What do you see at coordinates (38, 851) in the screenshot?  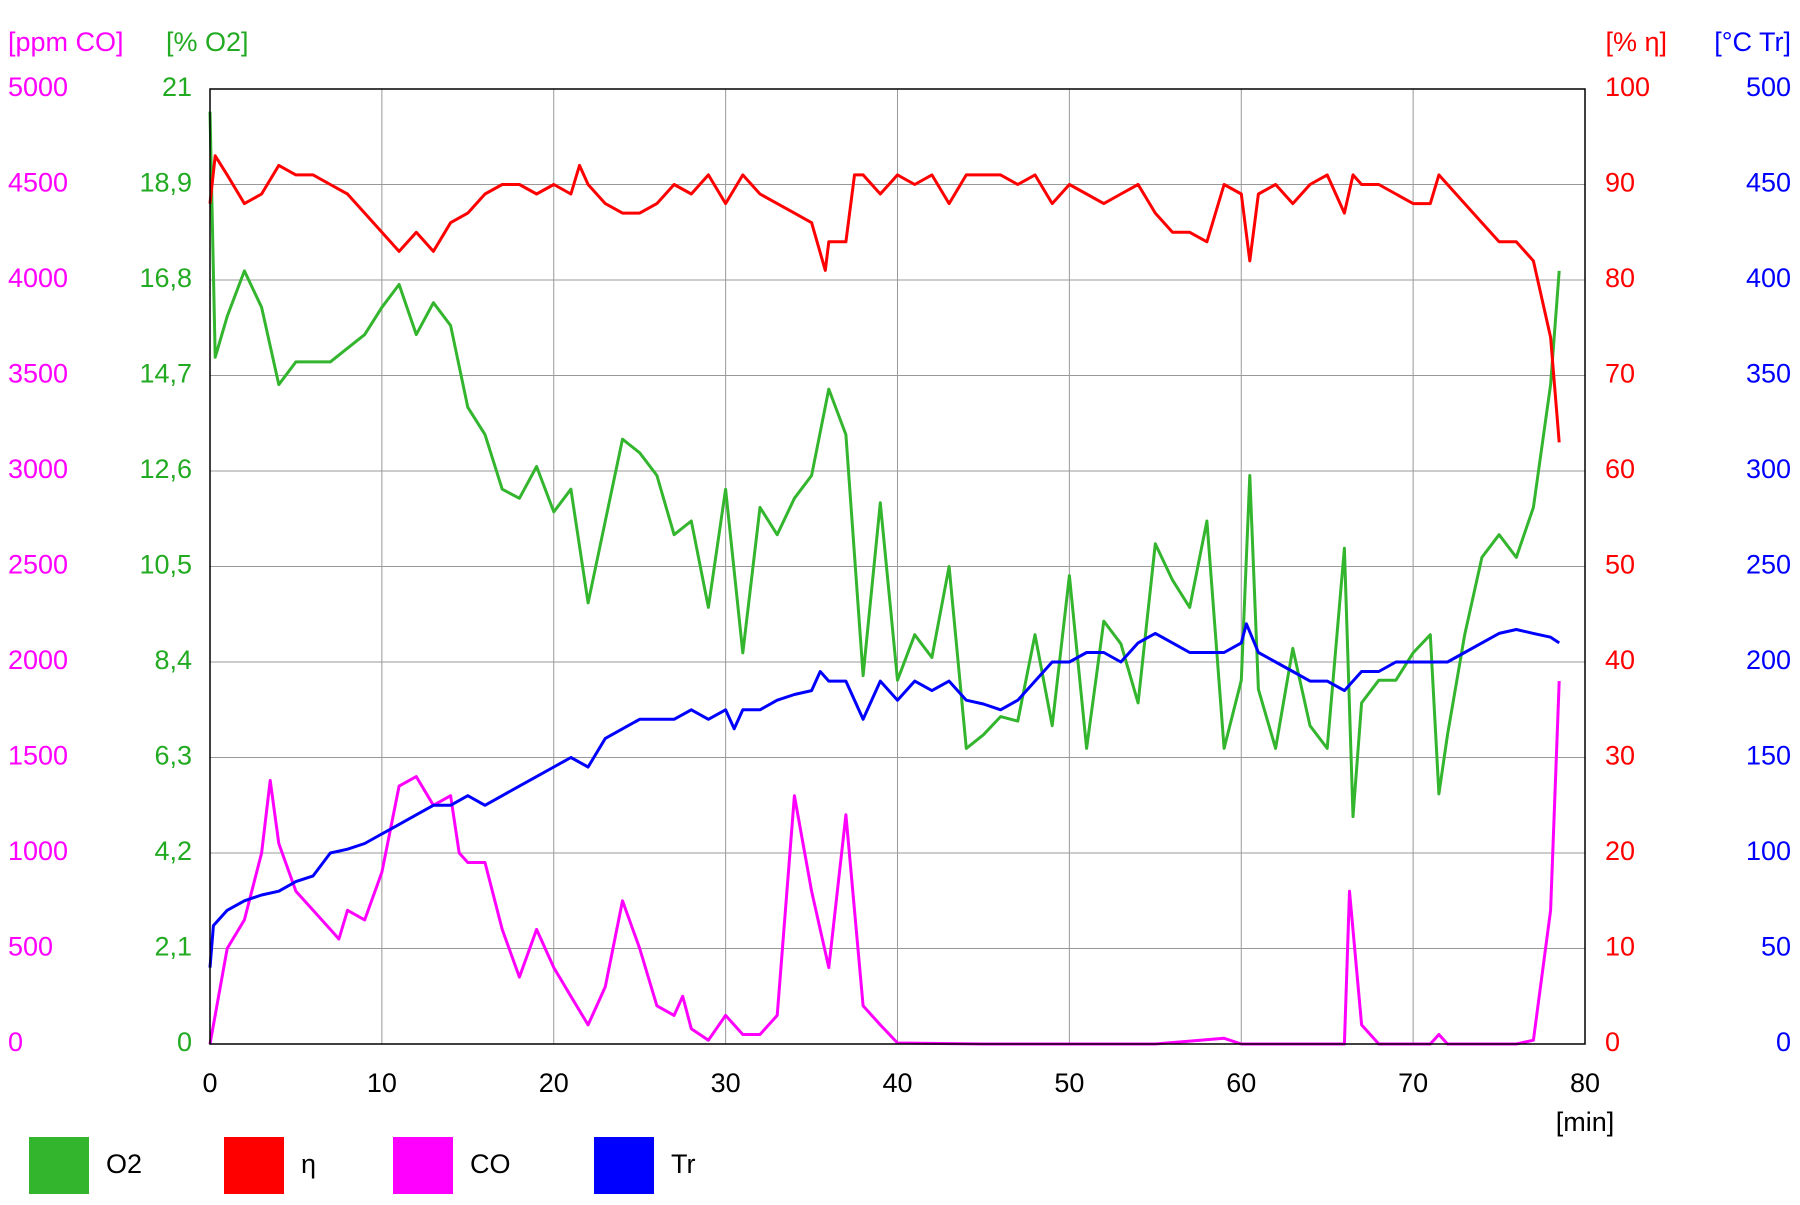 I see `y-tick-label: 1000` at bounding box center [38, 851].